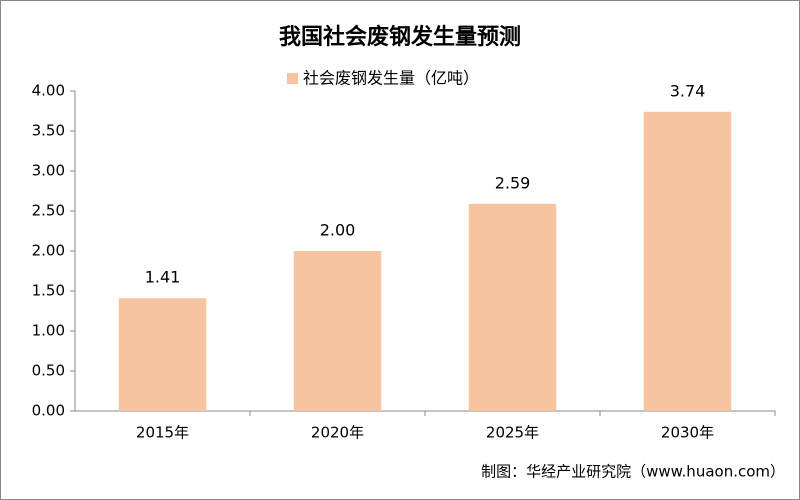  Describe the element at coordinates (163, 277) in the screenshot. I see `value-label: 1.41` at that location.